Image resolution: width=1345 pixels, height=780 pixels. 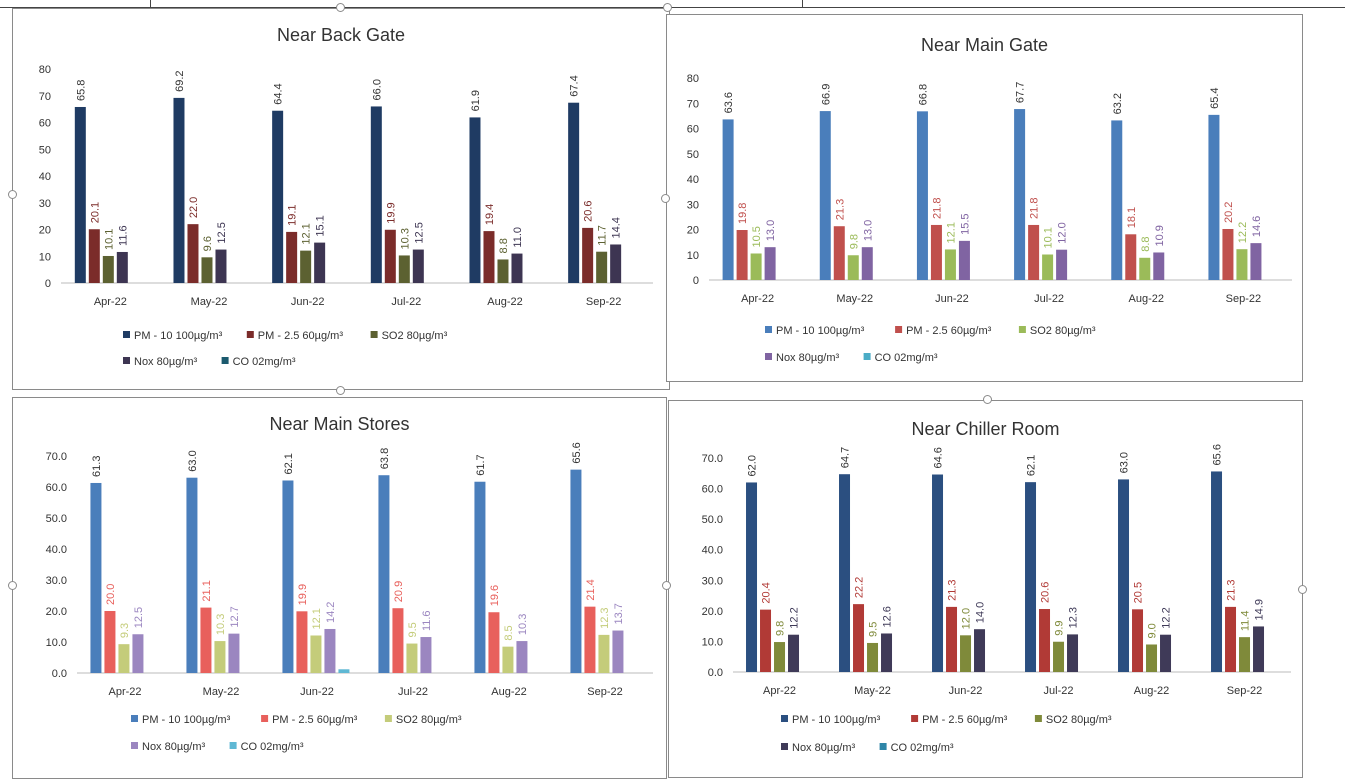 What do you see at coordinates (279, 93) in the screenshot?
I see `data-label: 64.4` at bounding box center [279, 93].